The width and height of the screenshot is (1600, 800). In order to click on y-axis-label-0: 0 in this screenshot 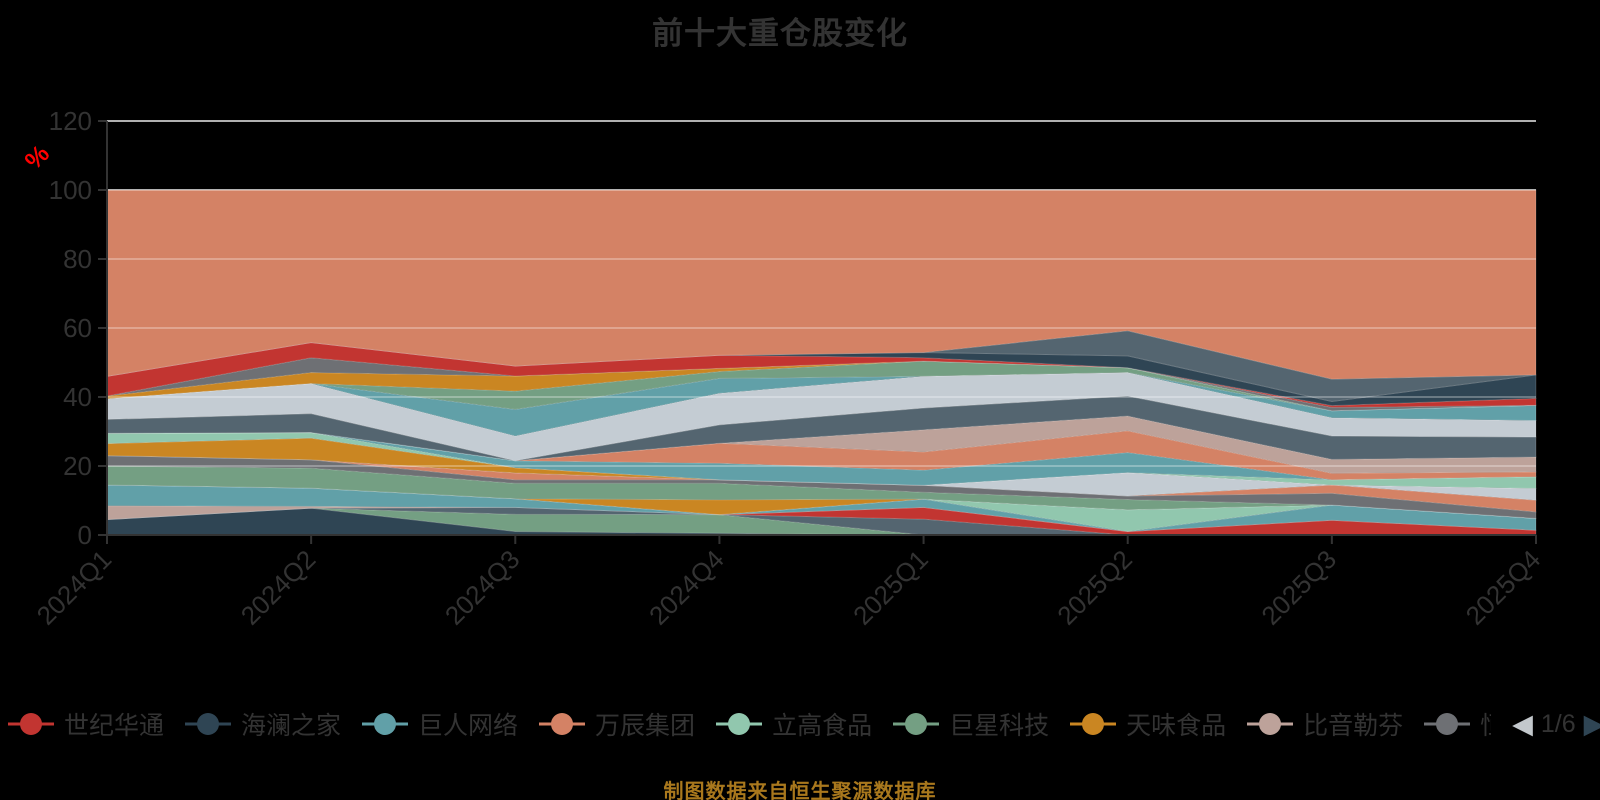, I will do `click(85, 535)`.